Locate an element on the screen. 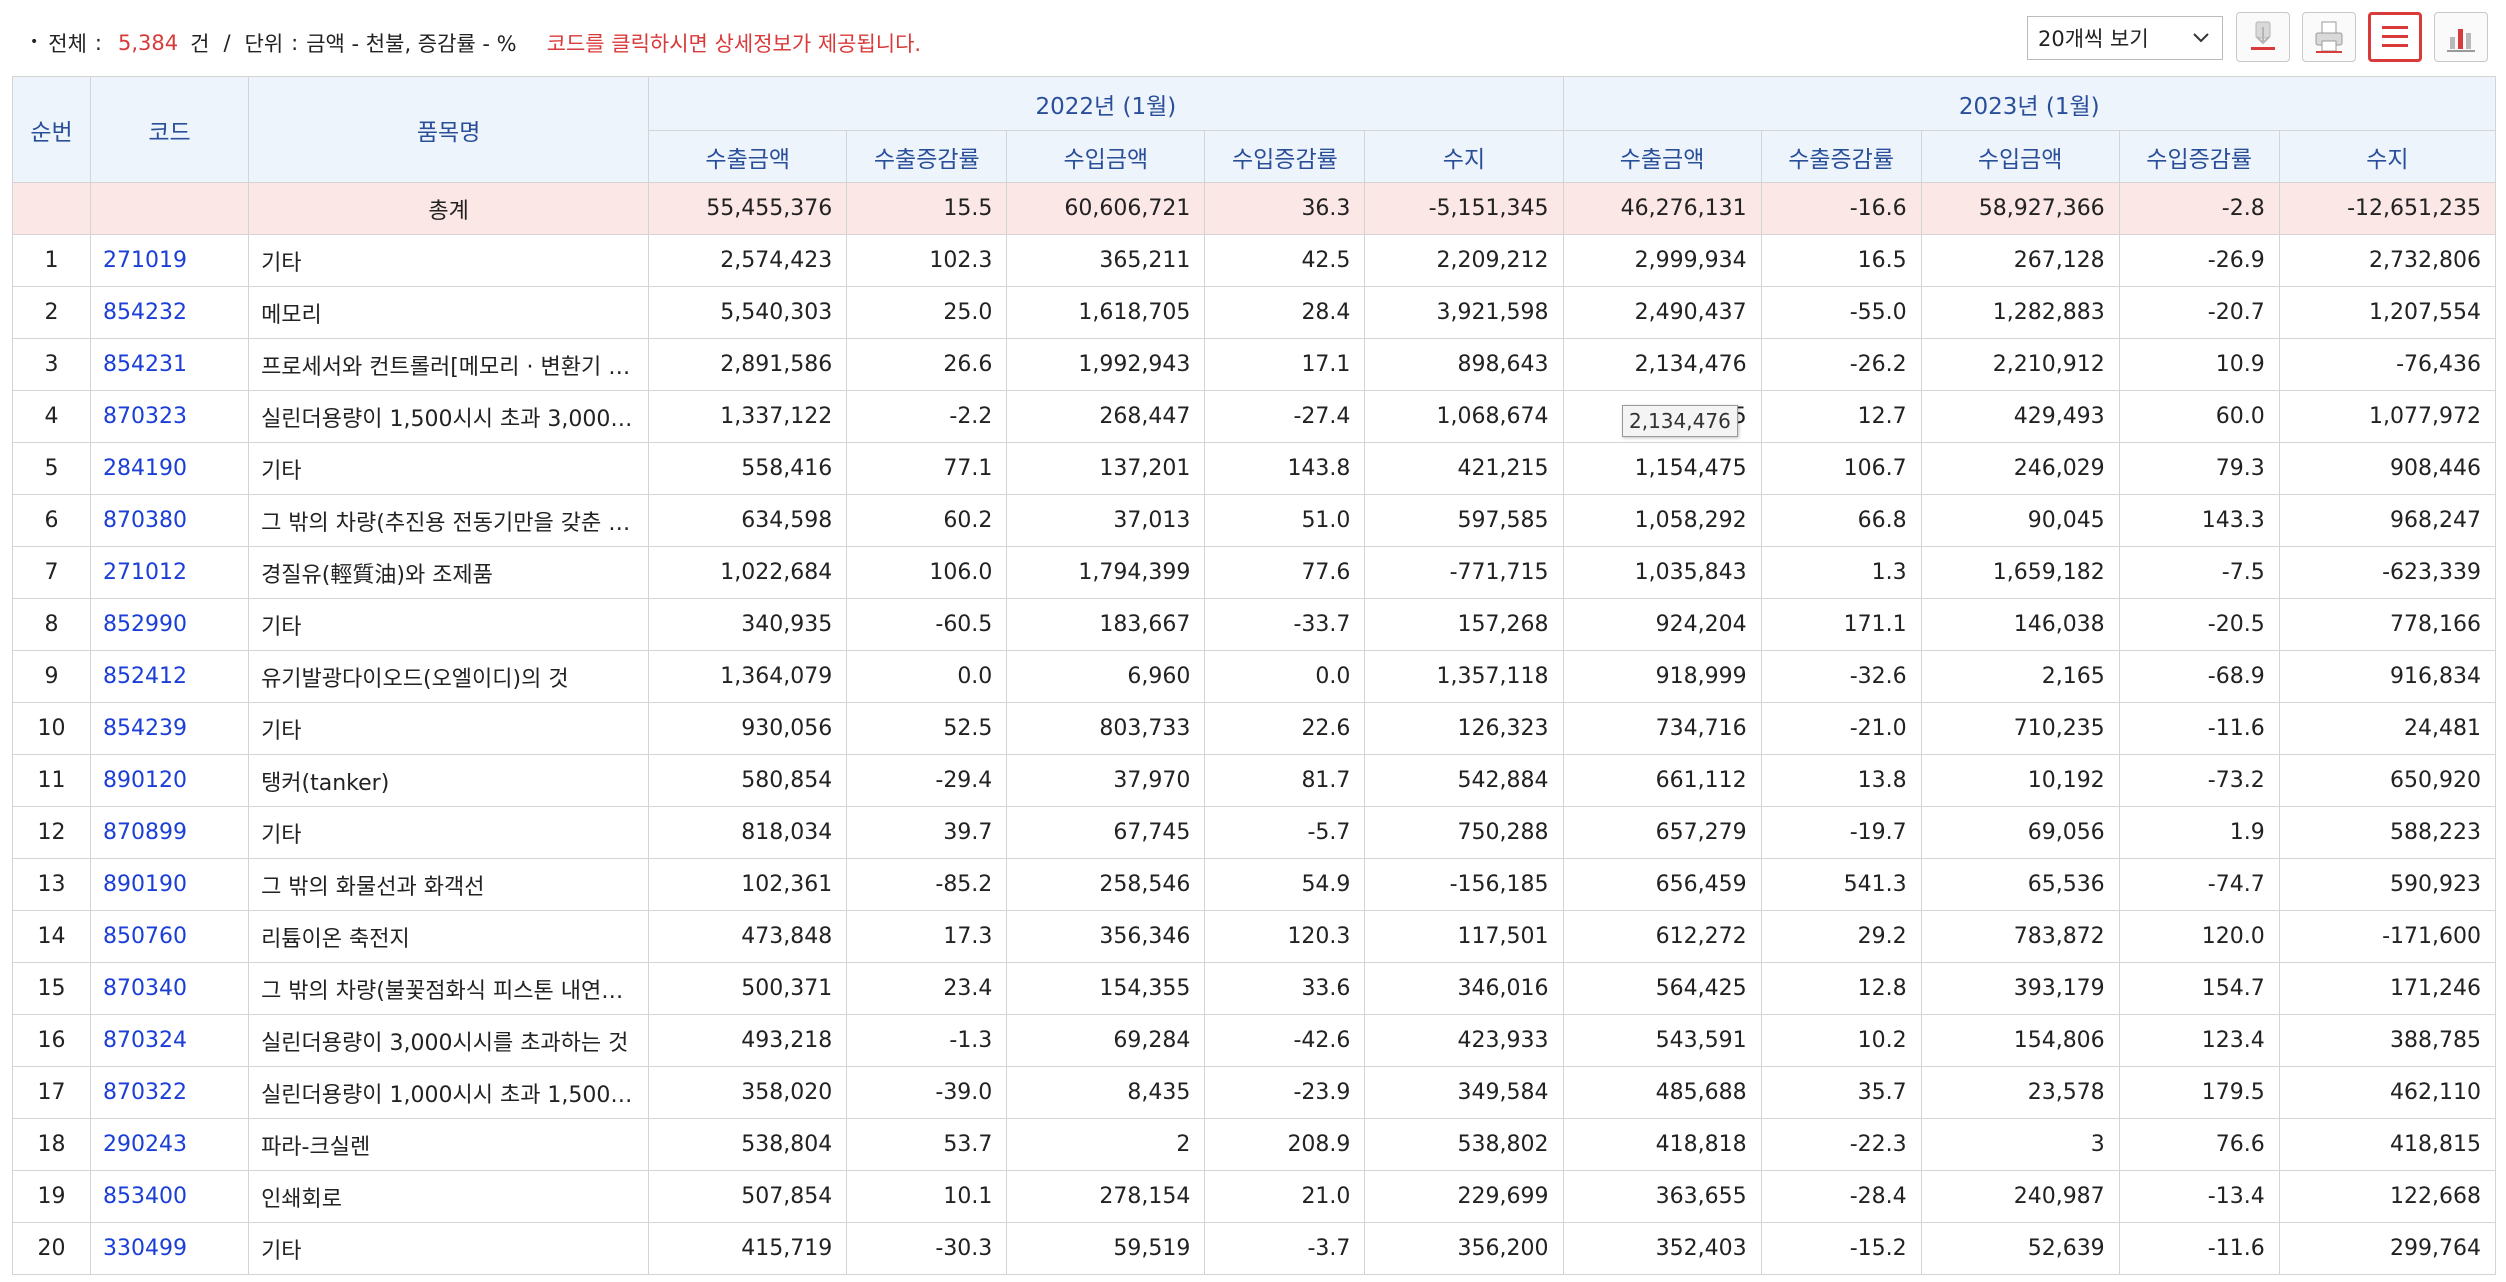  value-cell: 10,192 is located at coordinates (2020, 780).